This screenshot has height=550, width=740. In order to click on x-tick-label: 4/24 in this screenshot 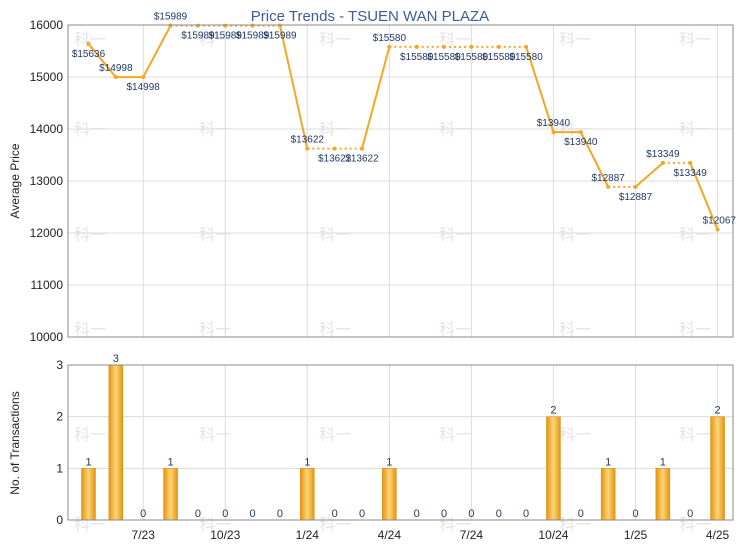, I will do `click(390, 535)`.